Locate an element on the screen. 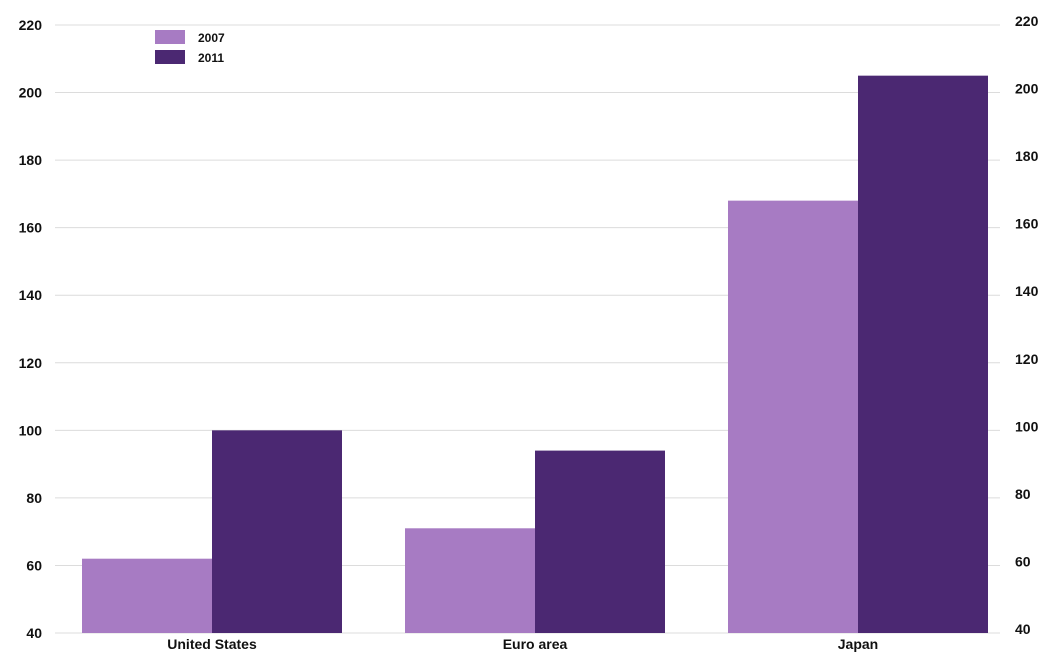 Image resolution: width=1057 pixels, height=652 pixels. bar-united-states-2011 is located at coordinates (277, 531).